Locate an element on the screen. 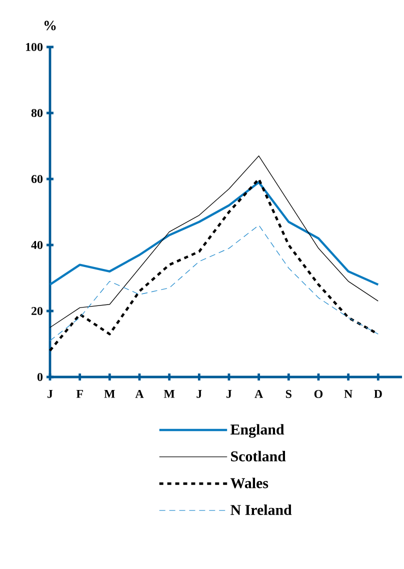  legend-label: Scotland is located at coordinates (258, 456).